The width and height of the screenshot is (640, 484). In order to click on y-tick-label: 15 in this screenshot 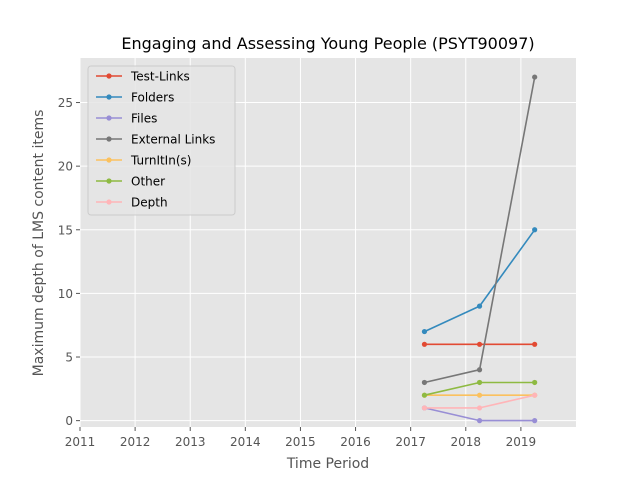, I will do `click(65, 230)`.